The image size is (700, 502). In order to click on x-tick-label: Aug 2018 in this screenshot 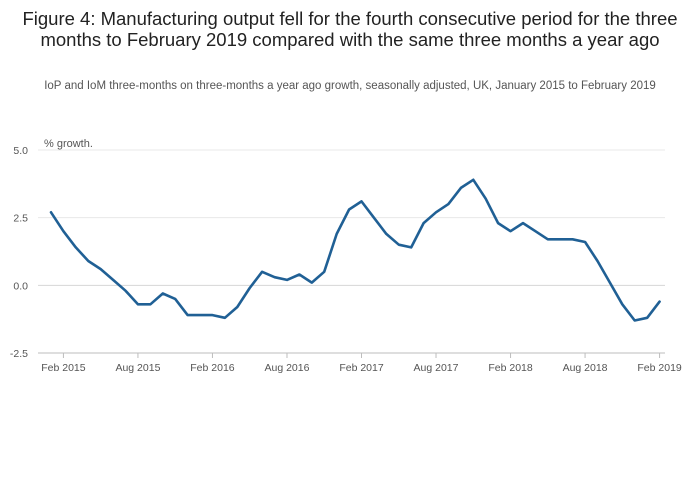, I will do `click(585, 368)`.